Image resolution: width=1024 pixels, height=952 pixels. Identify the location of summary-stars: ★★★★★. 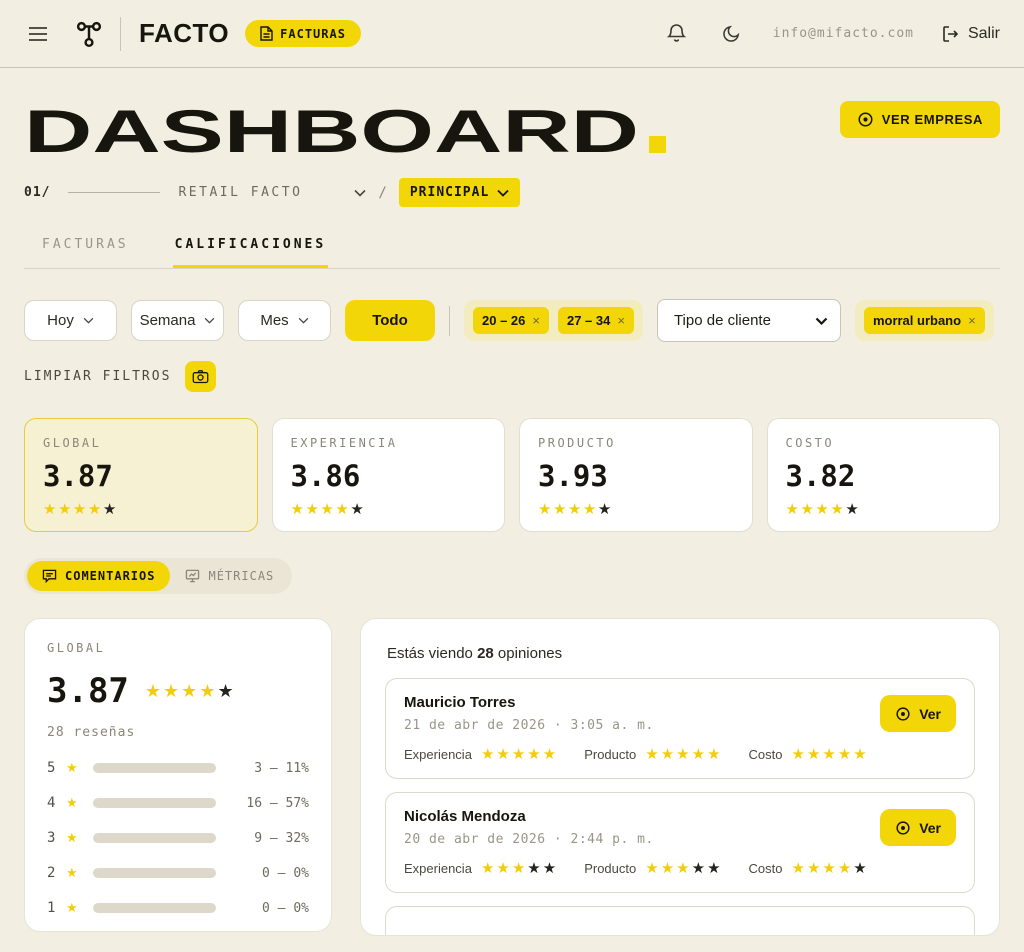
(190, 691).